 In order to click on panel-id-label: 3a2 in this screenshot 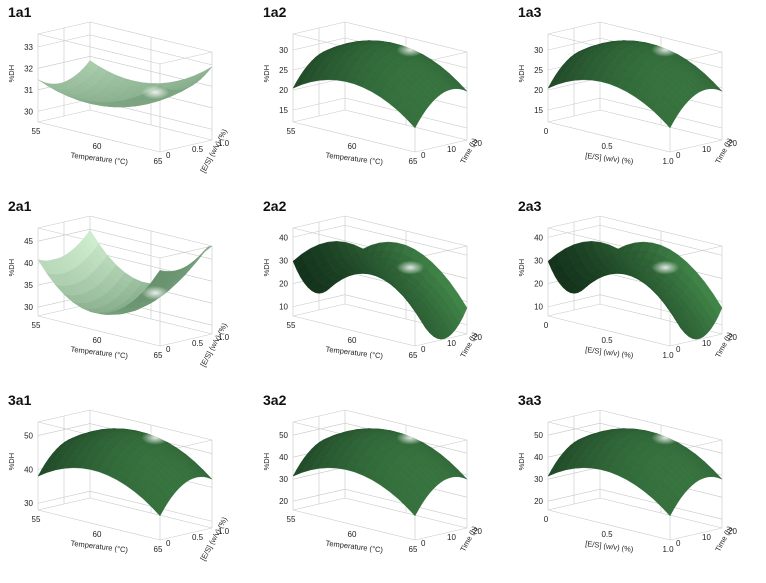, I will do `click(275, 400)`.